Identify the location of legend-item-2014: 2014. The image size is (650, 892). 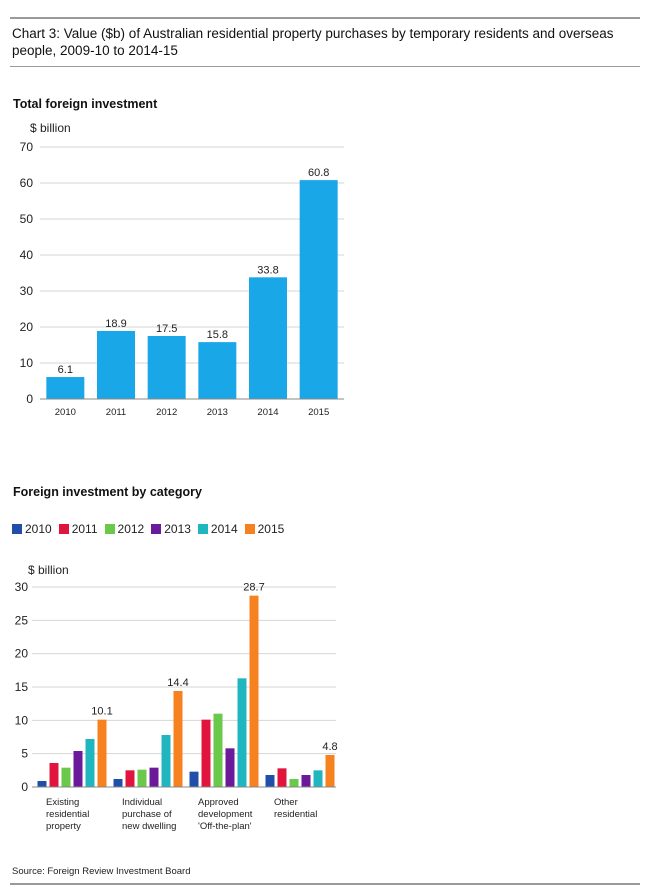
(217, 529).